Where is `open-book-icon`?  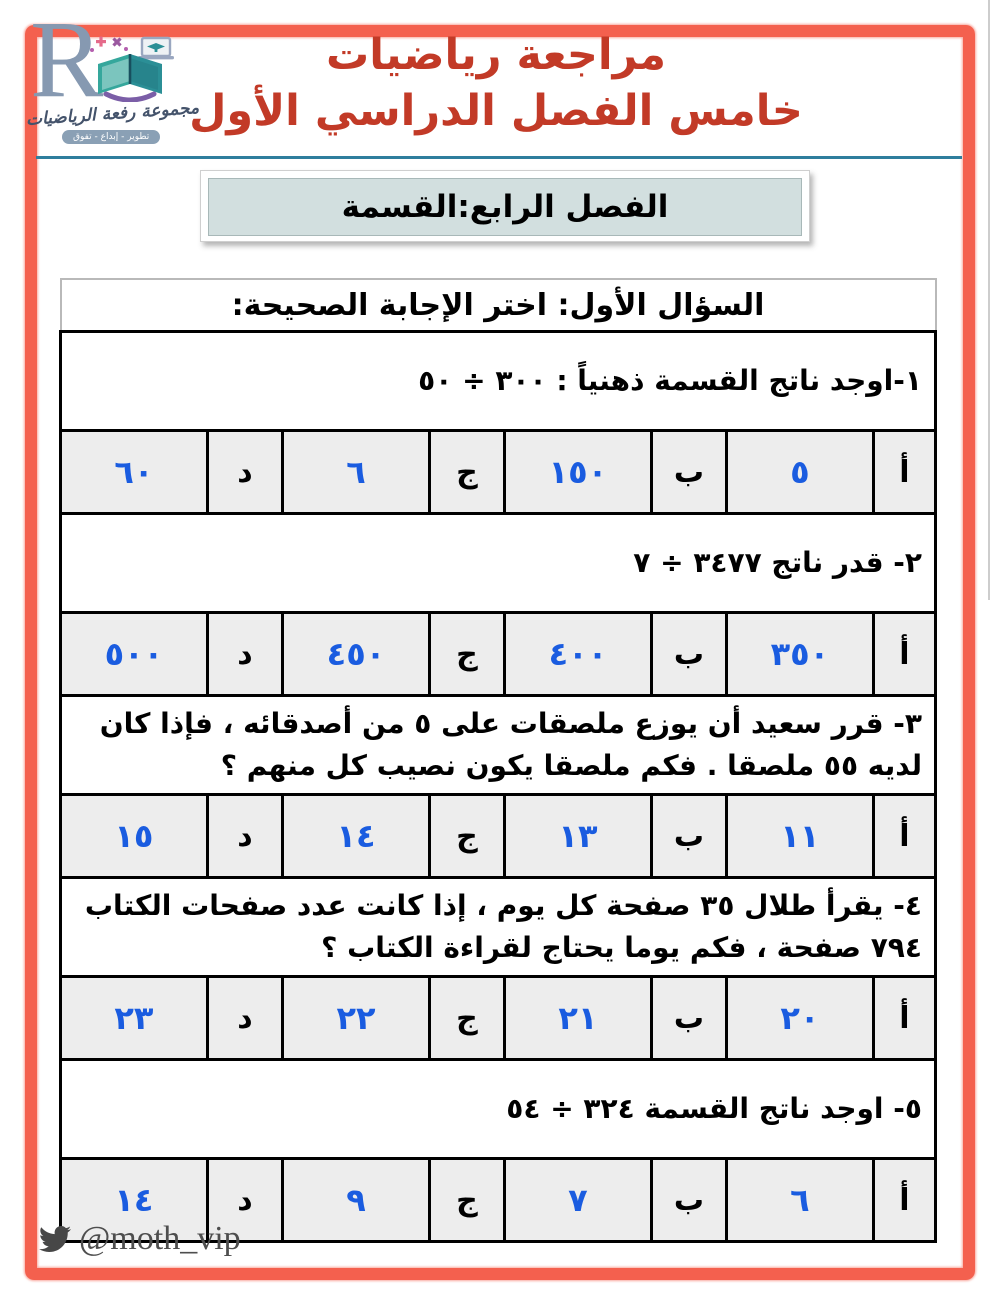
open-book-icon is located at coordinates (130, 78).